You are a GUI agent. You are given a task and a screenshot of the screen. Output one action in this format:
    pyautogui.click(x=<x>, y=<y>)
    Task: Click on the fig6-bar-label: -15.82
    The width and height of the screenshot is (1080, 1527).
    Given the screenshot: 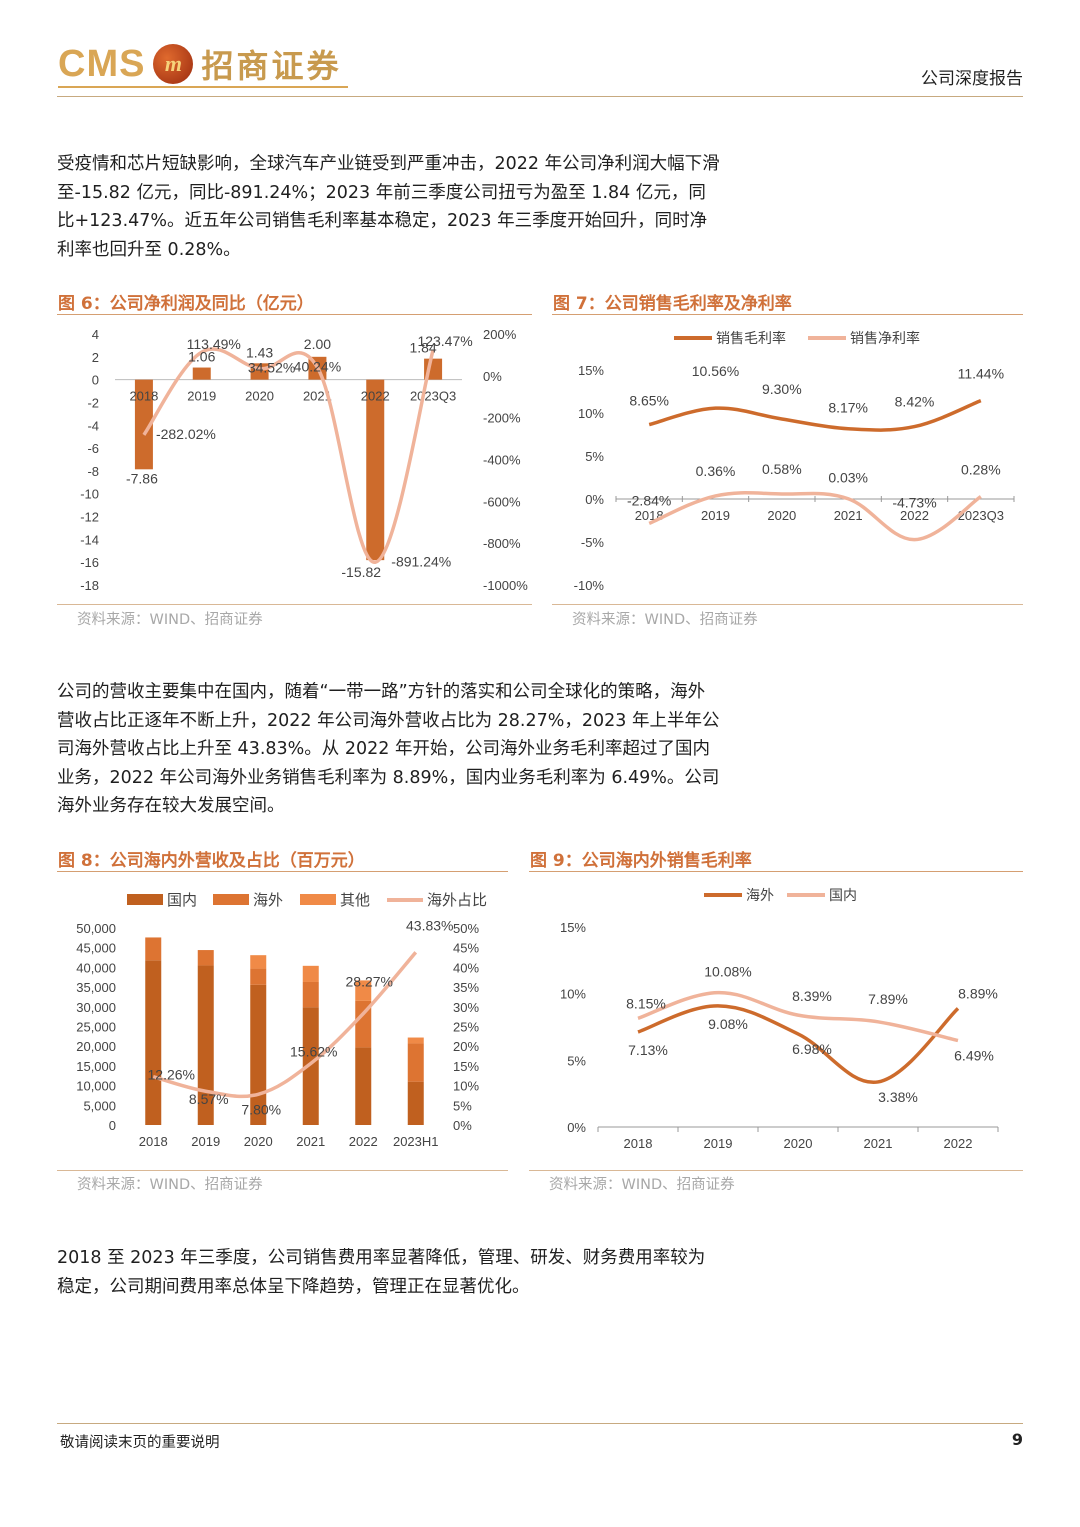 What is the action you would take?
    pyautogui.click(x=361, y=572)
    